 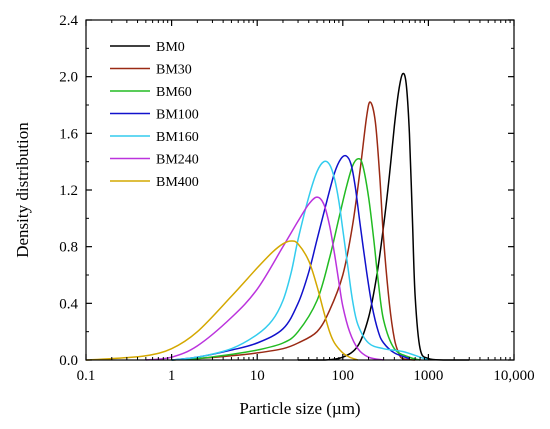 I want to click on legend: BM0 BM30 BM60 BM100 BM160 BM240 BM400, so click(x=154, y=115).